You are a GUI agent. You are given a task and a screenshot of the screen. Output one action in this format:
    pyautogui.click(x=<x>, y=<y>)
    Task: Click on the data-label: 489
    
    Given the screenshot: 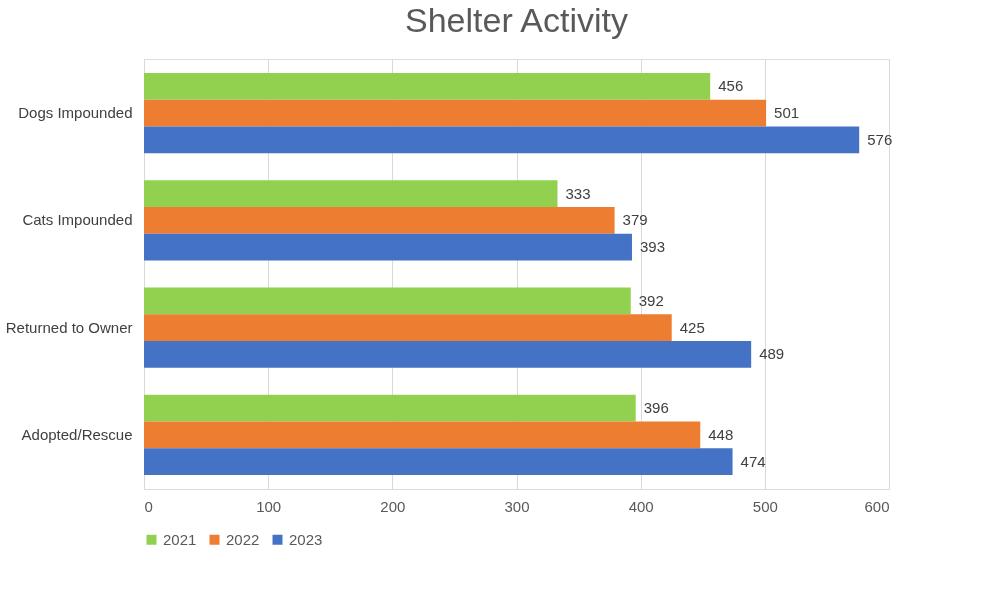 What is the action you would take?
    pyautogui.click(x=772, y=354)
    